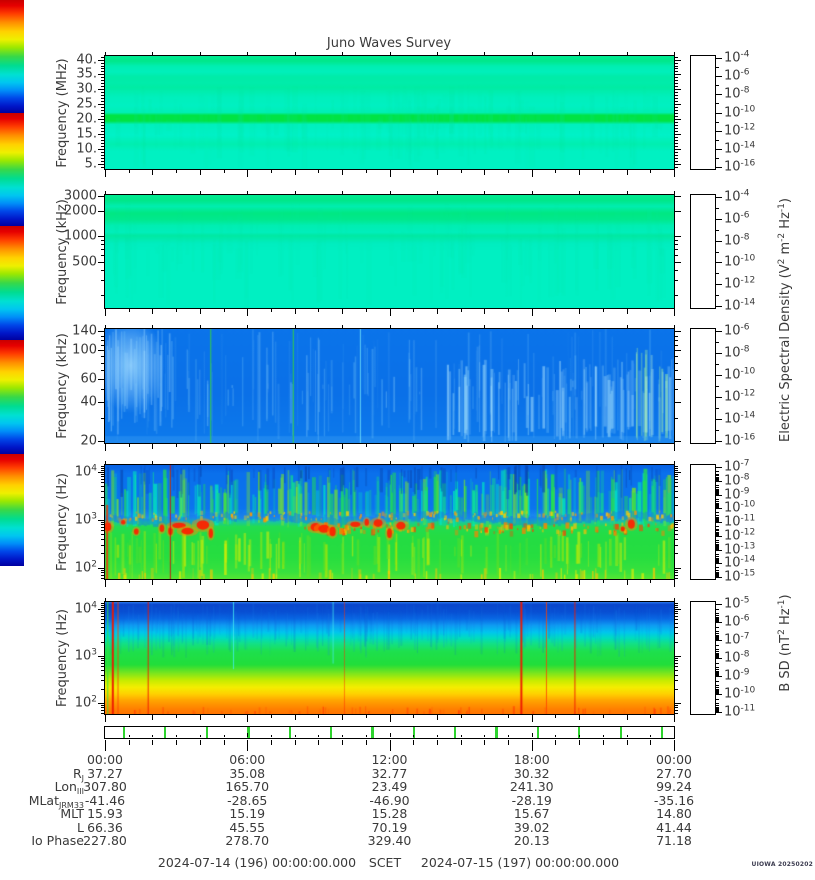 Image resolution: width=815 pixels, height=880 pixels. I want to click on ephemeris-value: 15.93, so click(105, 814).